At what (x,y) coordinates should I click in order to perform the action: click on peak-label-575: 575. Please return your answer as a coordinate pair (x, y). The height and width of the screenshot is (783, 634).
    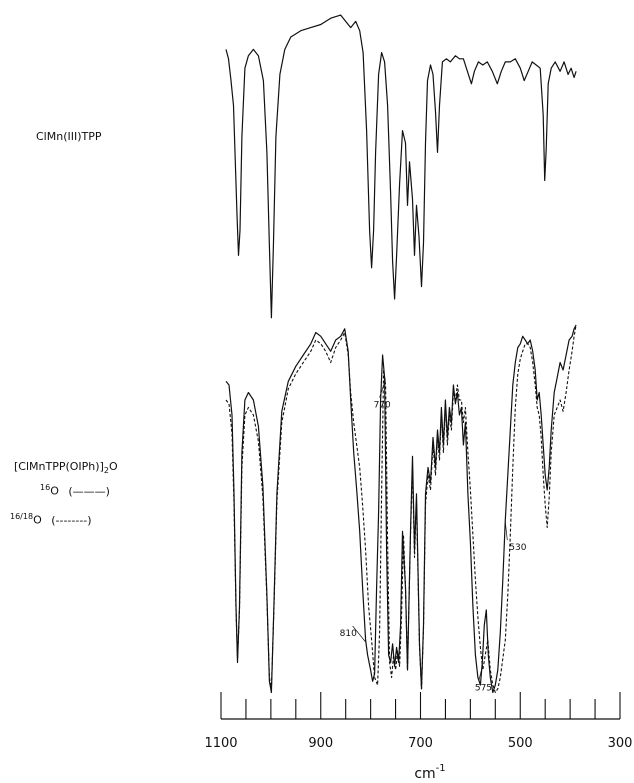
    Looking at the image, I should click on (483, 689).